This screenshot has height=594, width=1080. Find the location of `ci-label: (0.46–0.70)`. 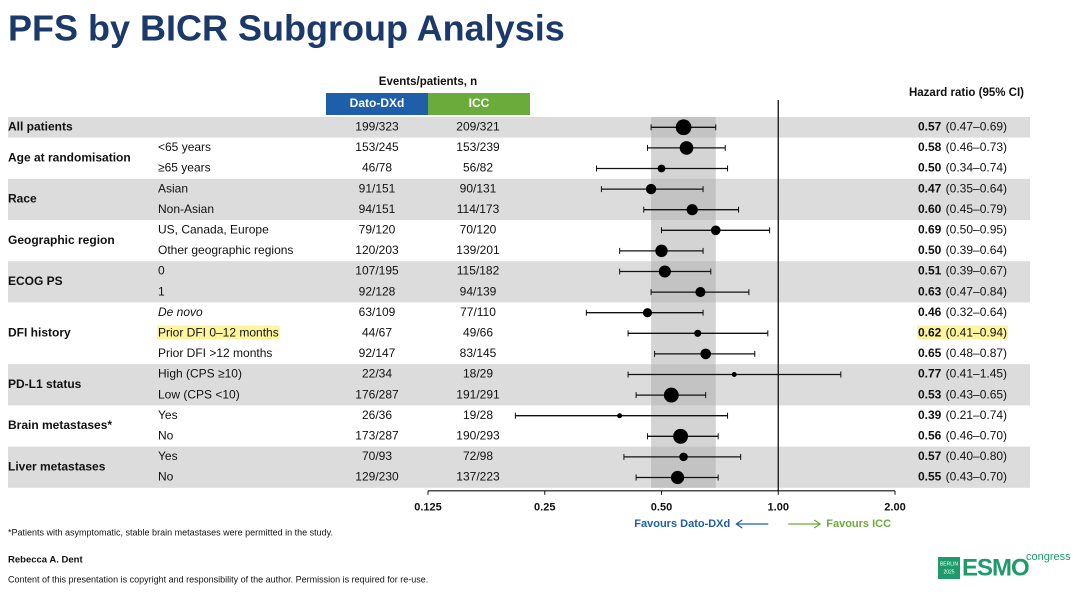

ci-label: (0.46–0.70) is located at coordinates (976, 435).